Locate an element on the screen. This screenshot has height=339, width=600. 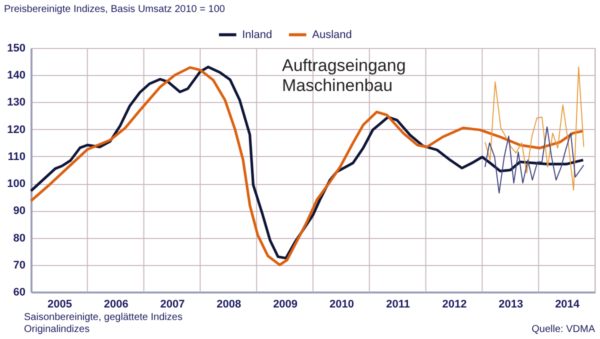
x-tick-label: 2012 is located at coordinates (454, 304).